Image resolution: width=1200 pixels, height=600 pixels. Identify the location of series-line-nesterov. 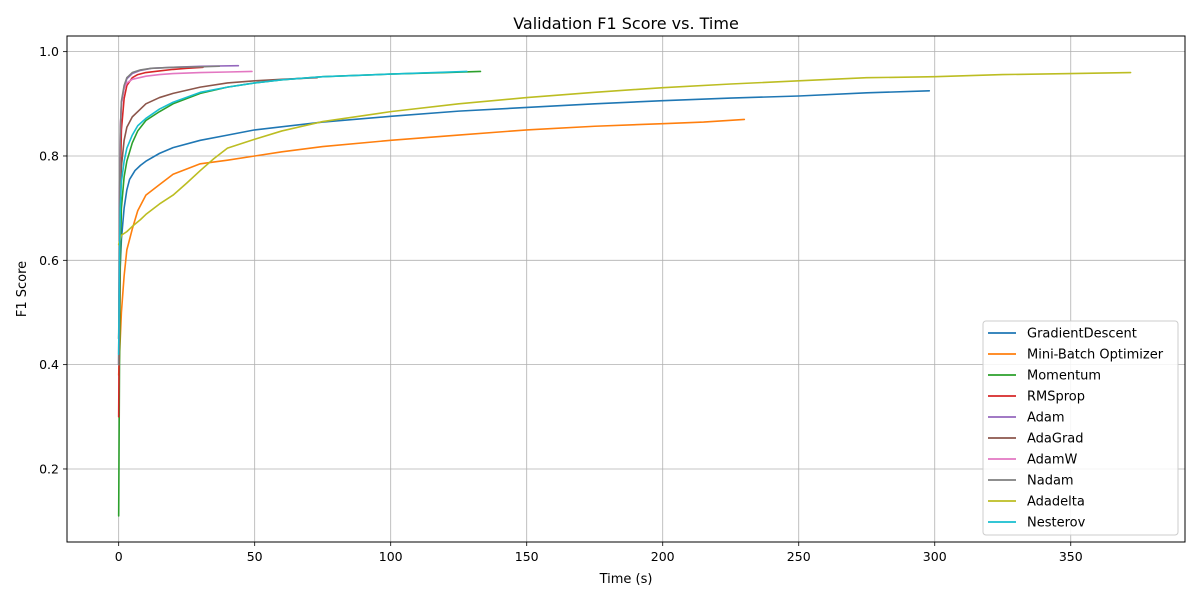
(292, 213).